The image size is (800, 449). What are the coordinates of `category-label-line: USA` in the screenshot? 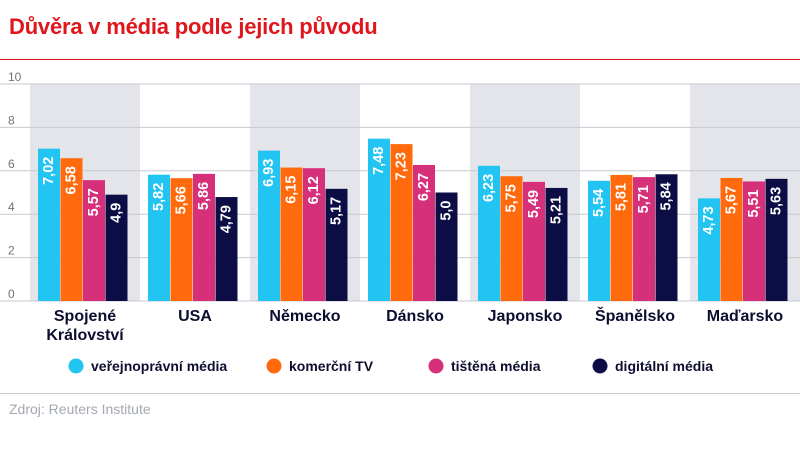 It's located at (195, 316).